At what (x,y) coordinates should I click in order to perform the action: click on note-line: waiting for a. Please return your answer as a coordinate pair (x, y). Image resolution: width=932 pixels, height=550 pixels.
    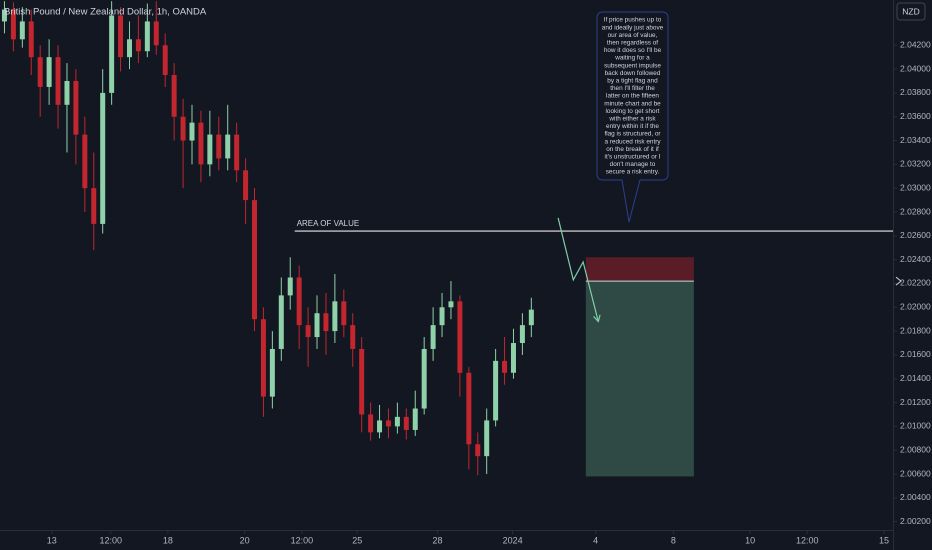
    Looking at the image, I should click on (632, 58).